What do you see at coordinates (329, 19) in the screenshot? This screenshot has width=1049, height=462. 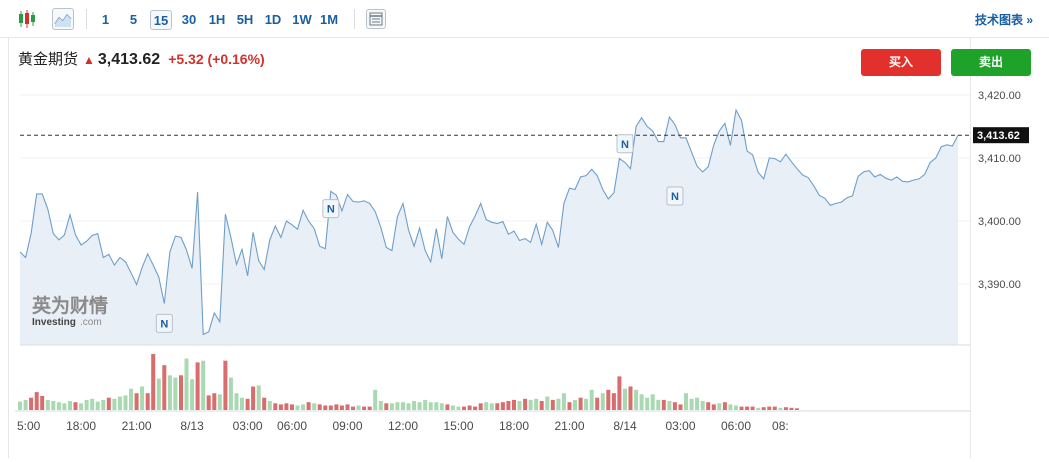 I see `timeframe-1m: 1M` at bounding box center [329, 19].